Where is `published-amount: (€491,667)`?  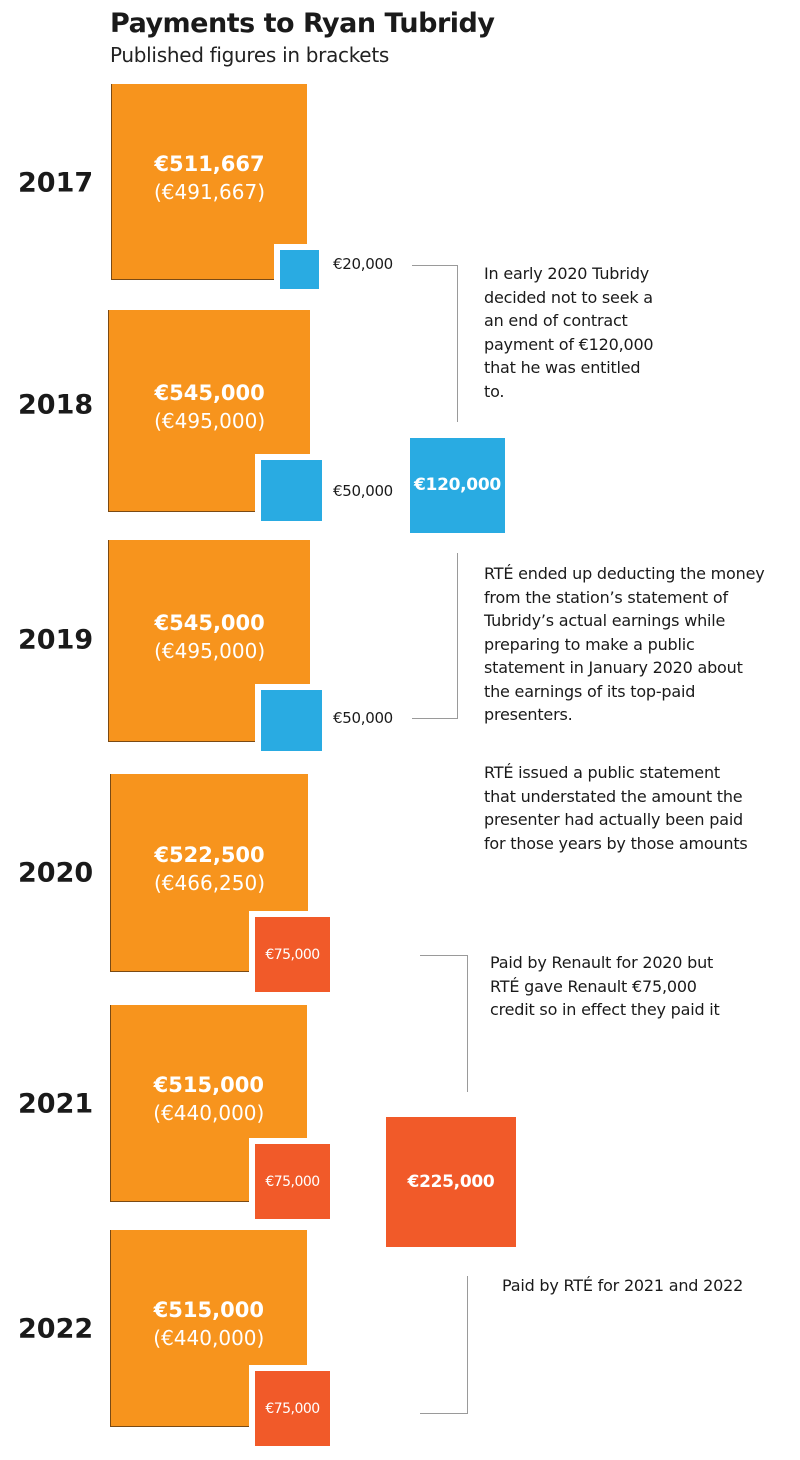
published-amount: (€491,667) is located at coordinates (209, 191).